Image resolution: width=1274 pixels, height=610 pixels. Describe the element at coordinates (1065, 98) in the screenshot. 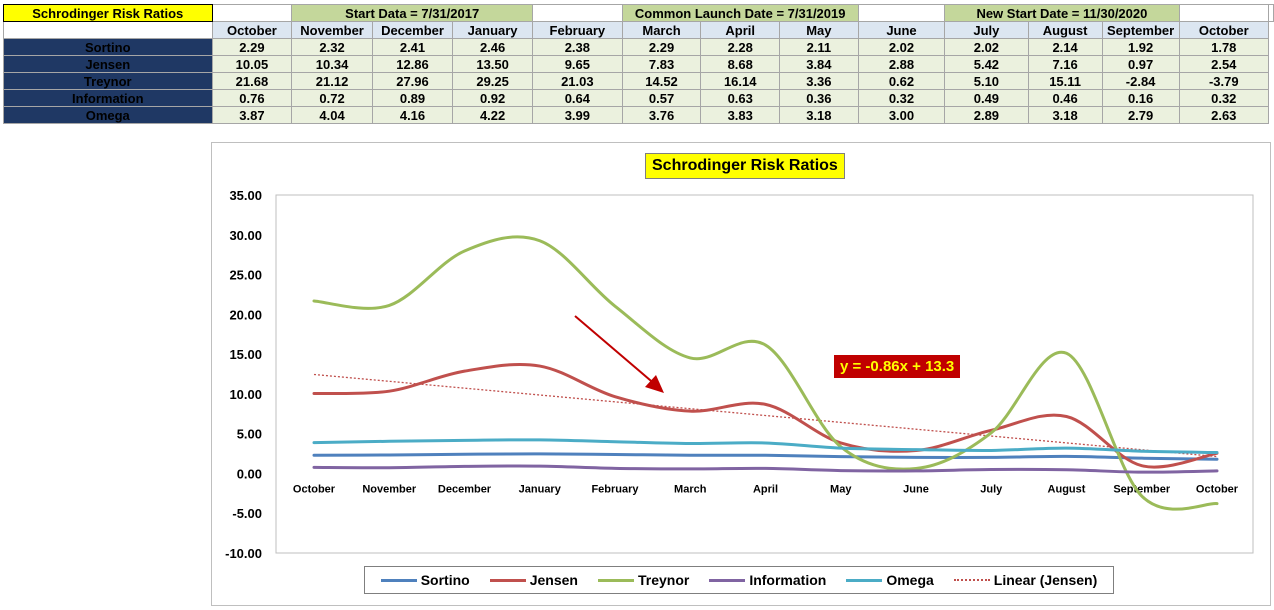

I see `value-cell: 0.46` at that location.